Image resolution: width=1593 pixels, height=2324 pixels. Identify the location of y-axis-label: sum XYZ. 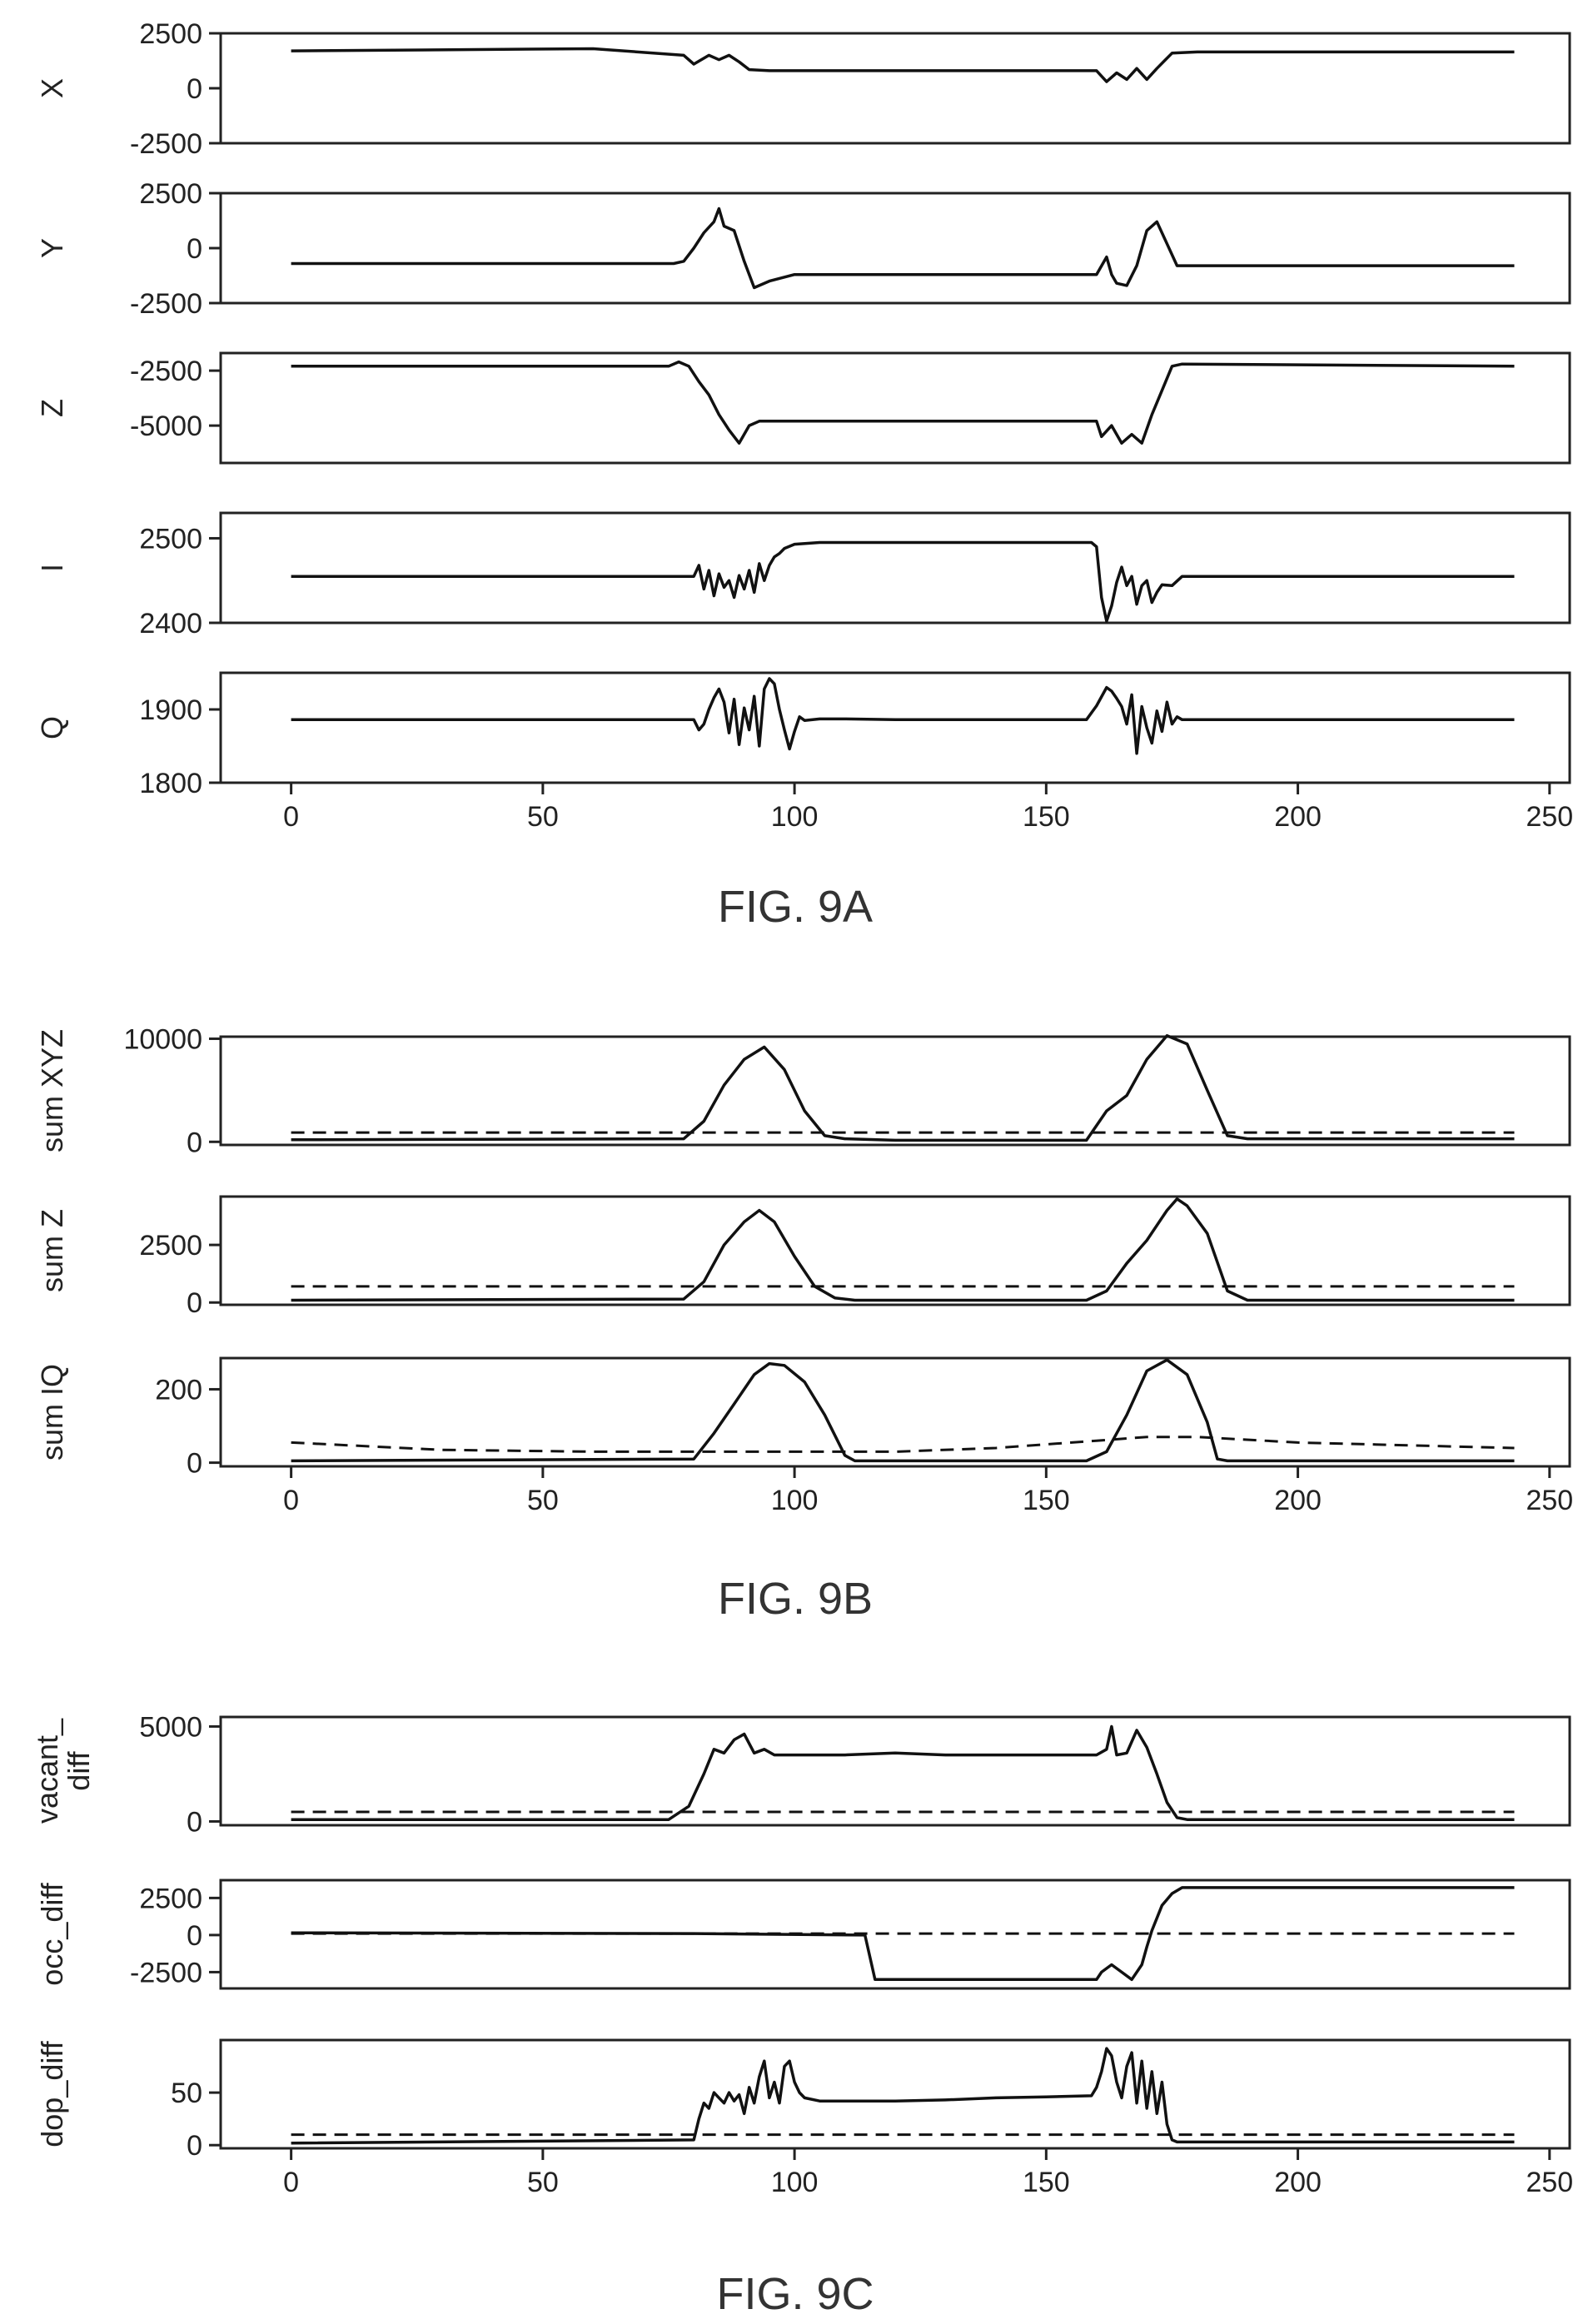
(52, 1090).